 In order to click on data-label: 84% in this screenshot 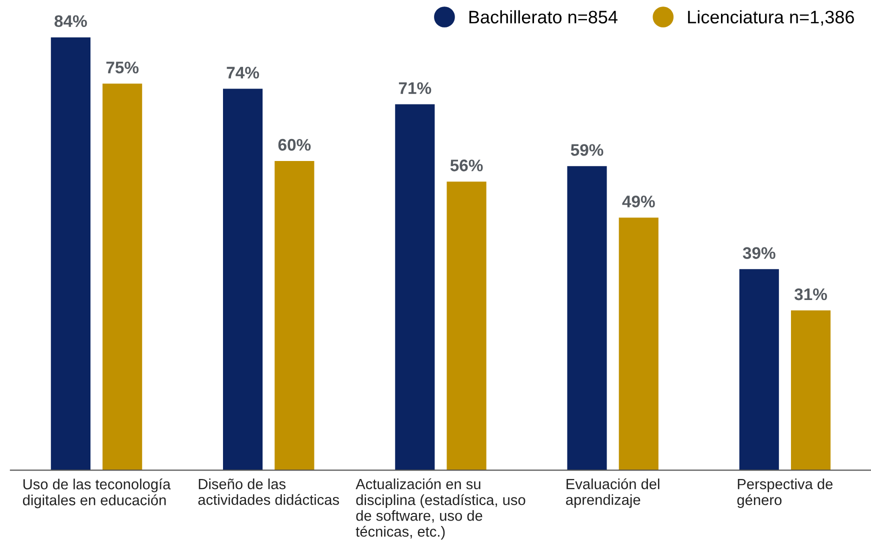, I will do `click(70, 21)`.